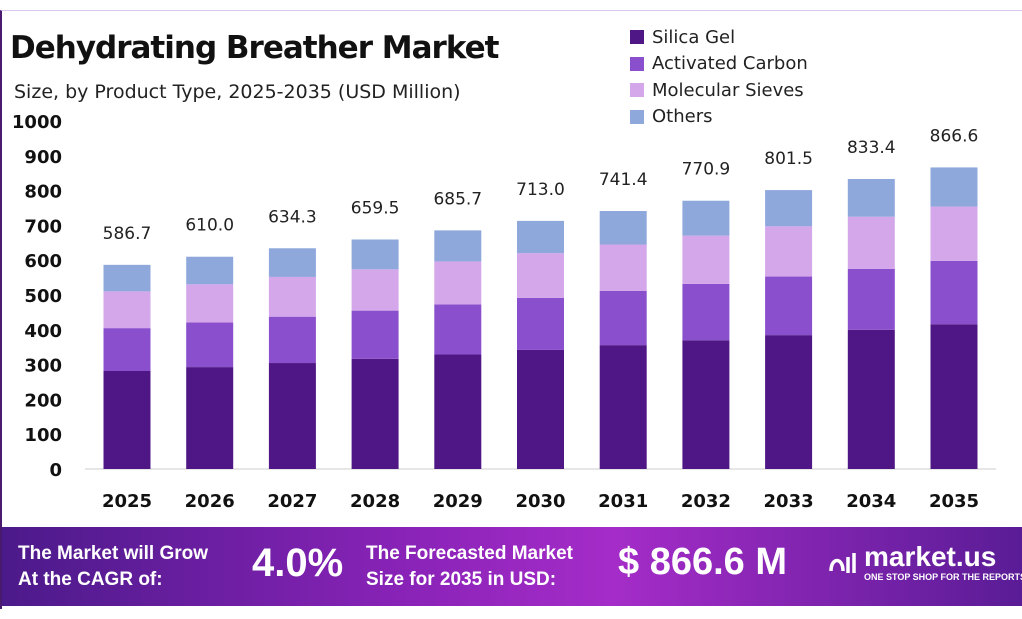  What do you see at coordinates (43, 331) in the screenshot?
I see `y-tick-label: 400` at bounding box center [43, 331].